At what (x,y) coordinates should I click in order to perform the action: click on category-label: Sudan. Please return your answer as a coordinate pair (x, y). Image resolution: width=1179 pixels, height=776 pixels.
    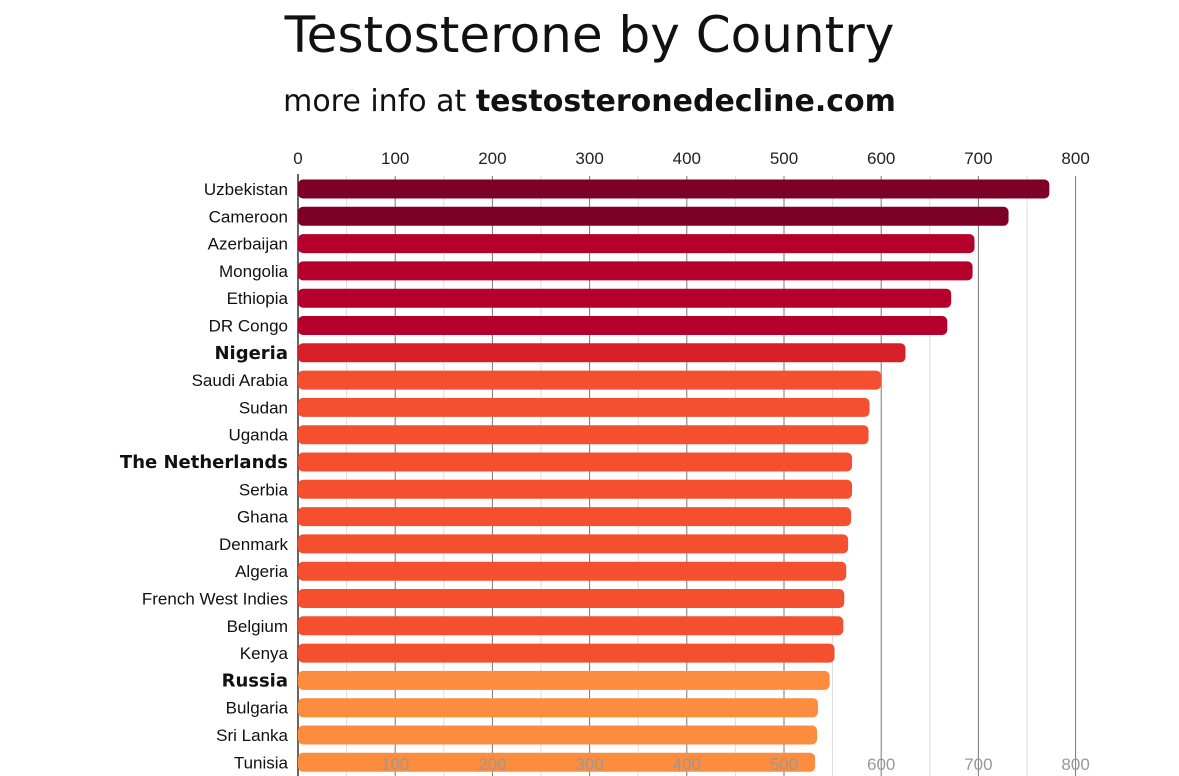
    Looking at the image, I should click on (263, 407).